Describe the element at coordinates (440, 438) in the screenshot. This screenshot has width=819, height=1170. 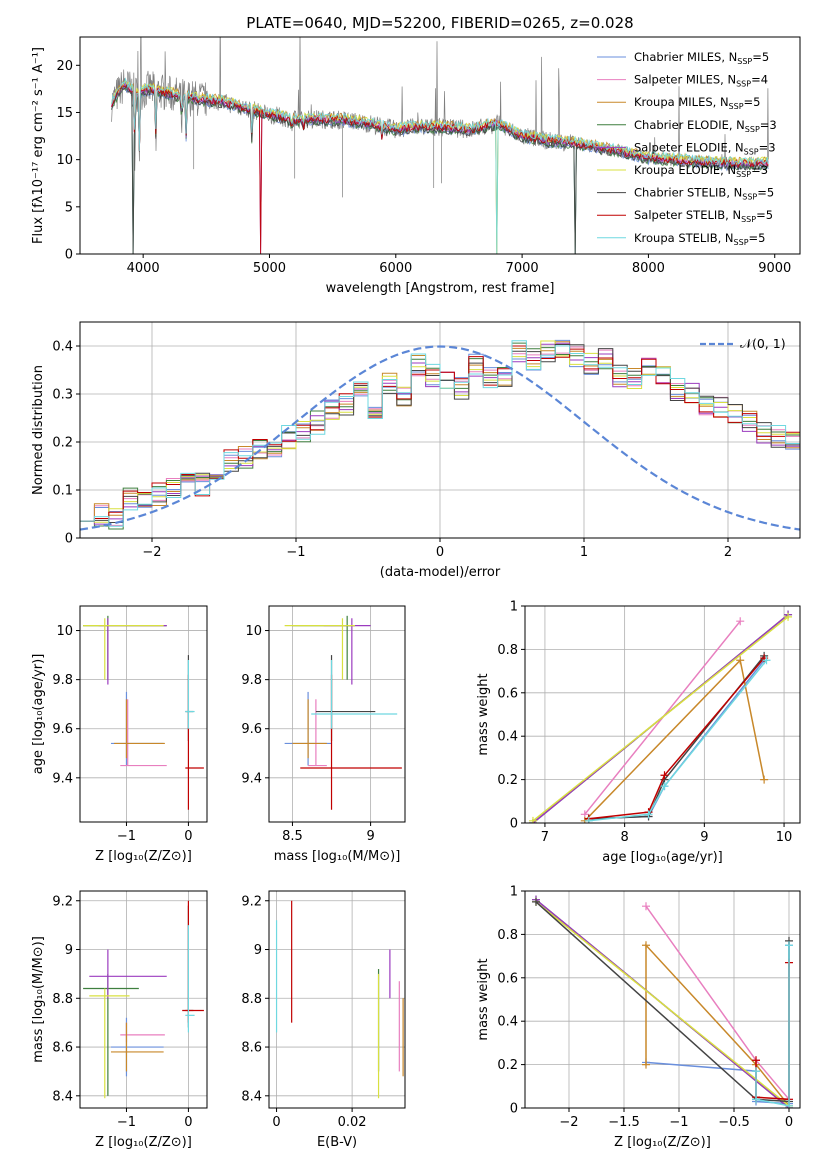
I see `gaussian-curve` at that location.